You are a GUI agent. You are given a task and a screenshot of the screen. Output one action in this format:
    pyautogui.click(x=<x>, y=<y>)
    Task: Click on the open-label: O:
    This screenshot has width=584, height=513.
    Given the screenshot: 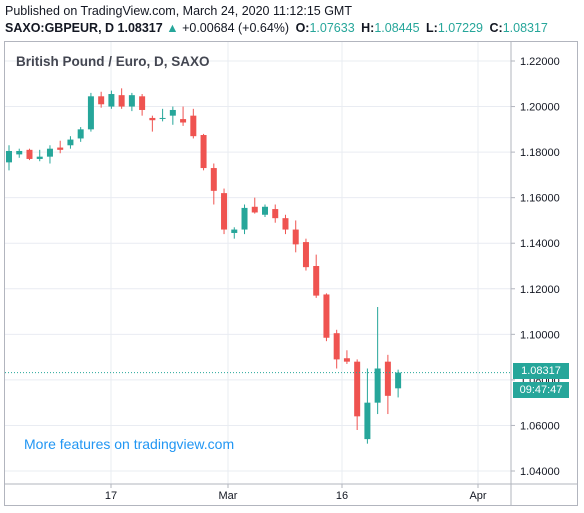 What is the action you would take?
    pyautogui.click(x=302, y=28)
    